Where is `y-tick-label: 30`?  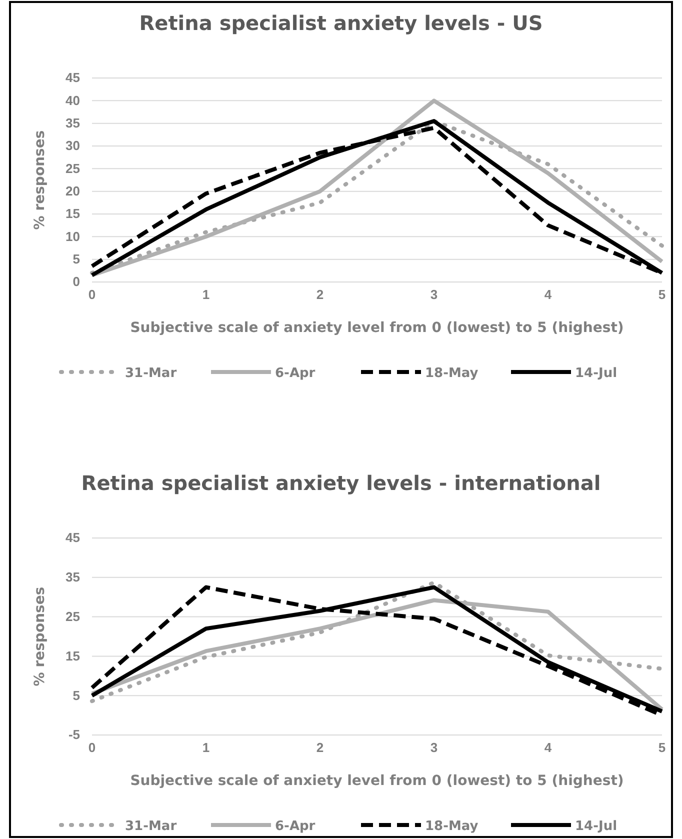 y-tick-label: 30 is located at coordinates (73, 146).